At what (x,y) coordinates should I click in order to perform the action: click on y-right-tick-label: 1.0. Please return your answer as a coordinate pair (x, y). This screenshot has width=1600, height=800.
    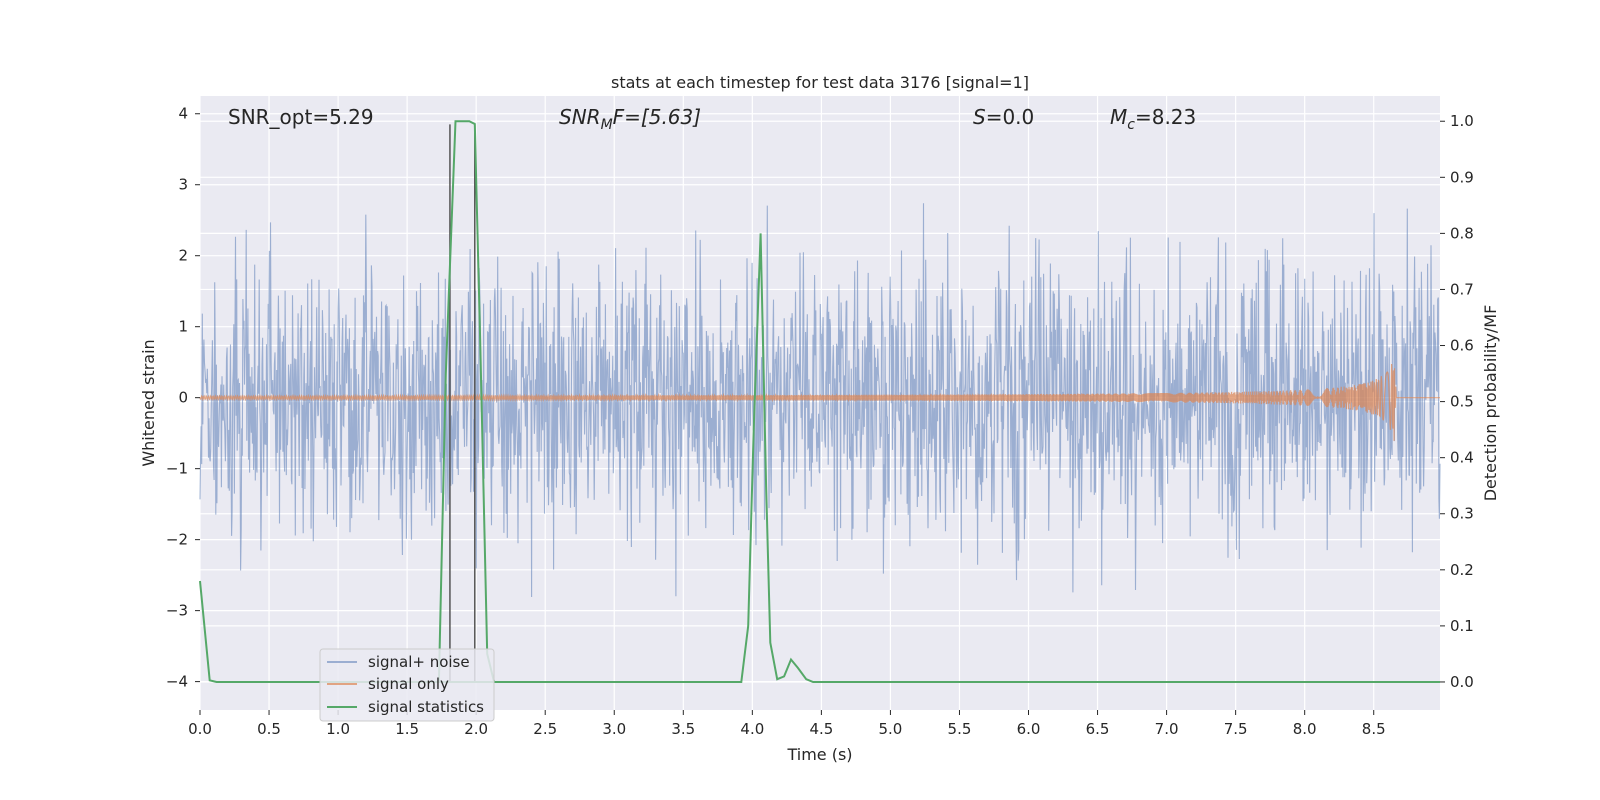
    Looking at the image, I should click on (1462, 121).